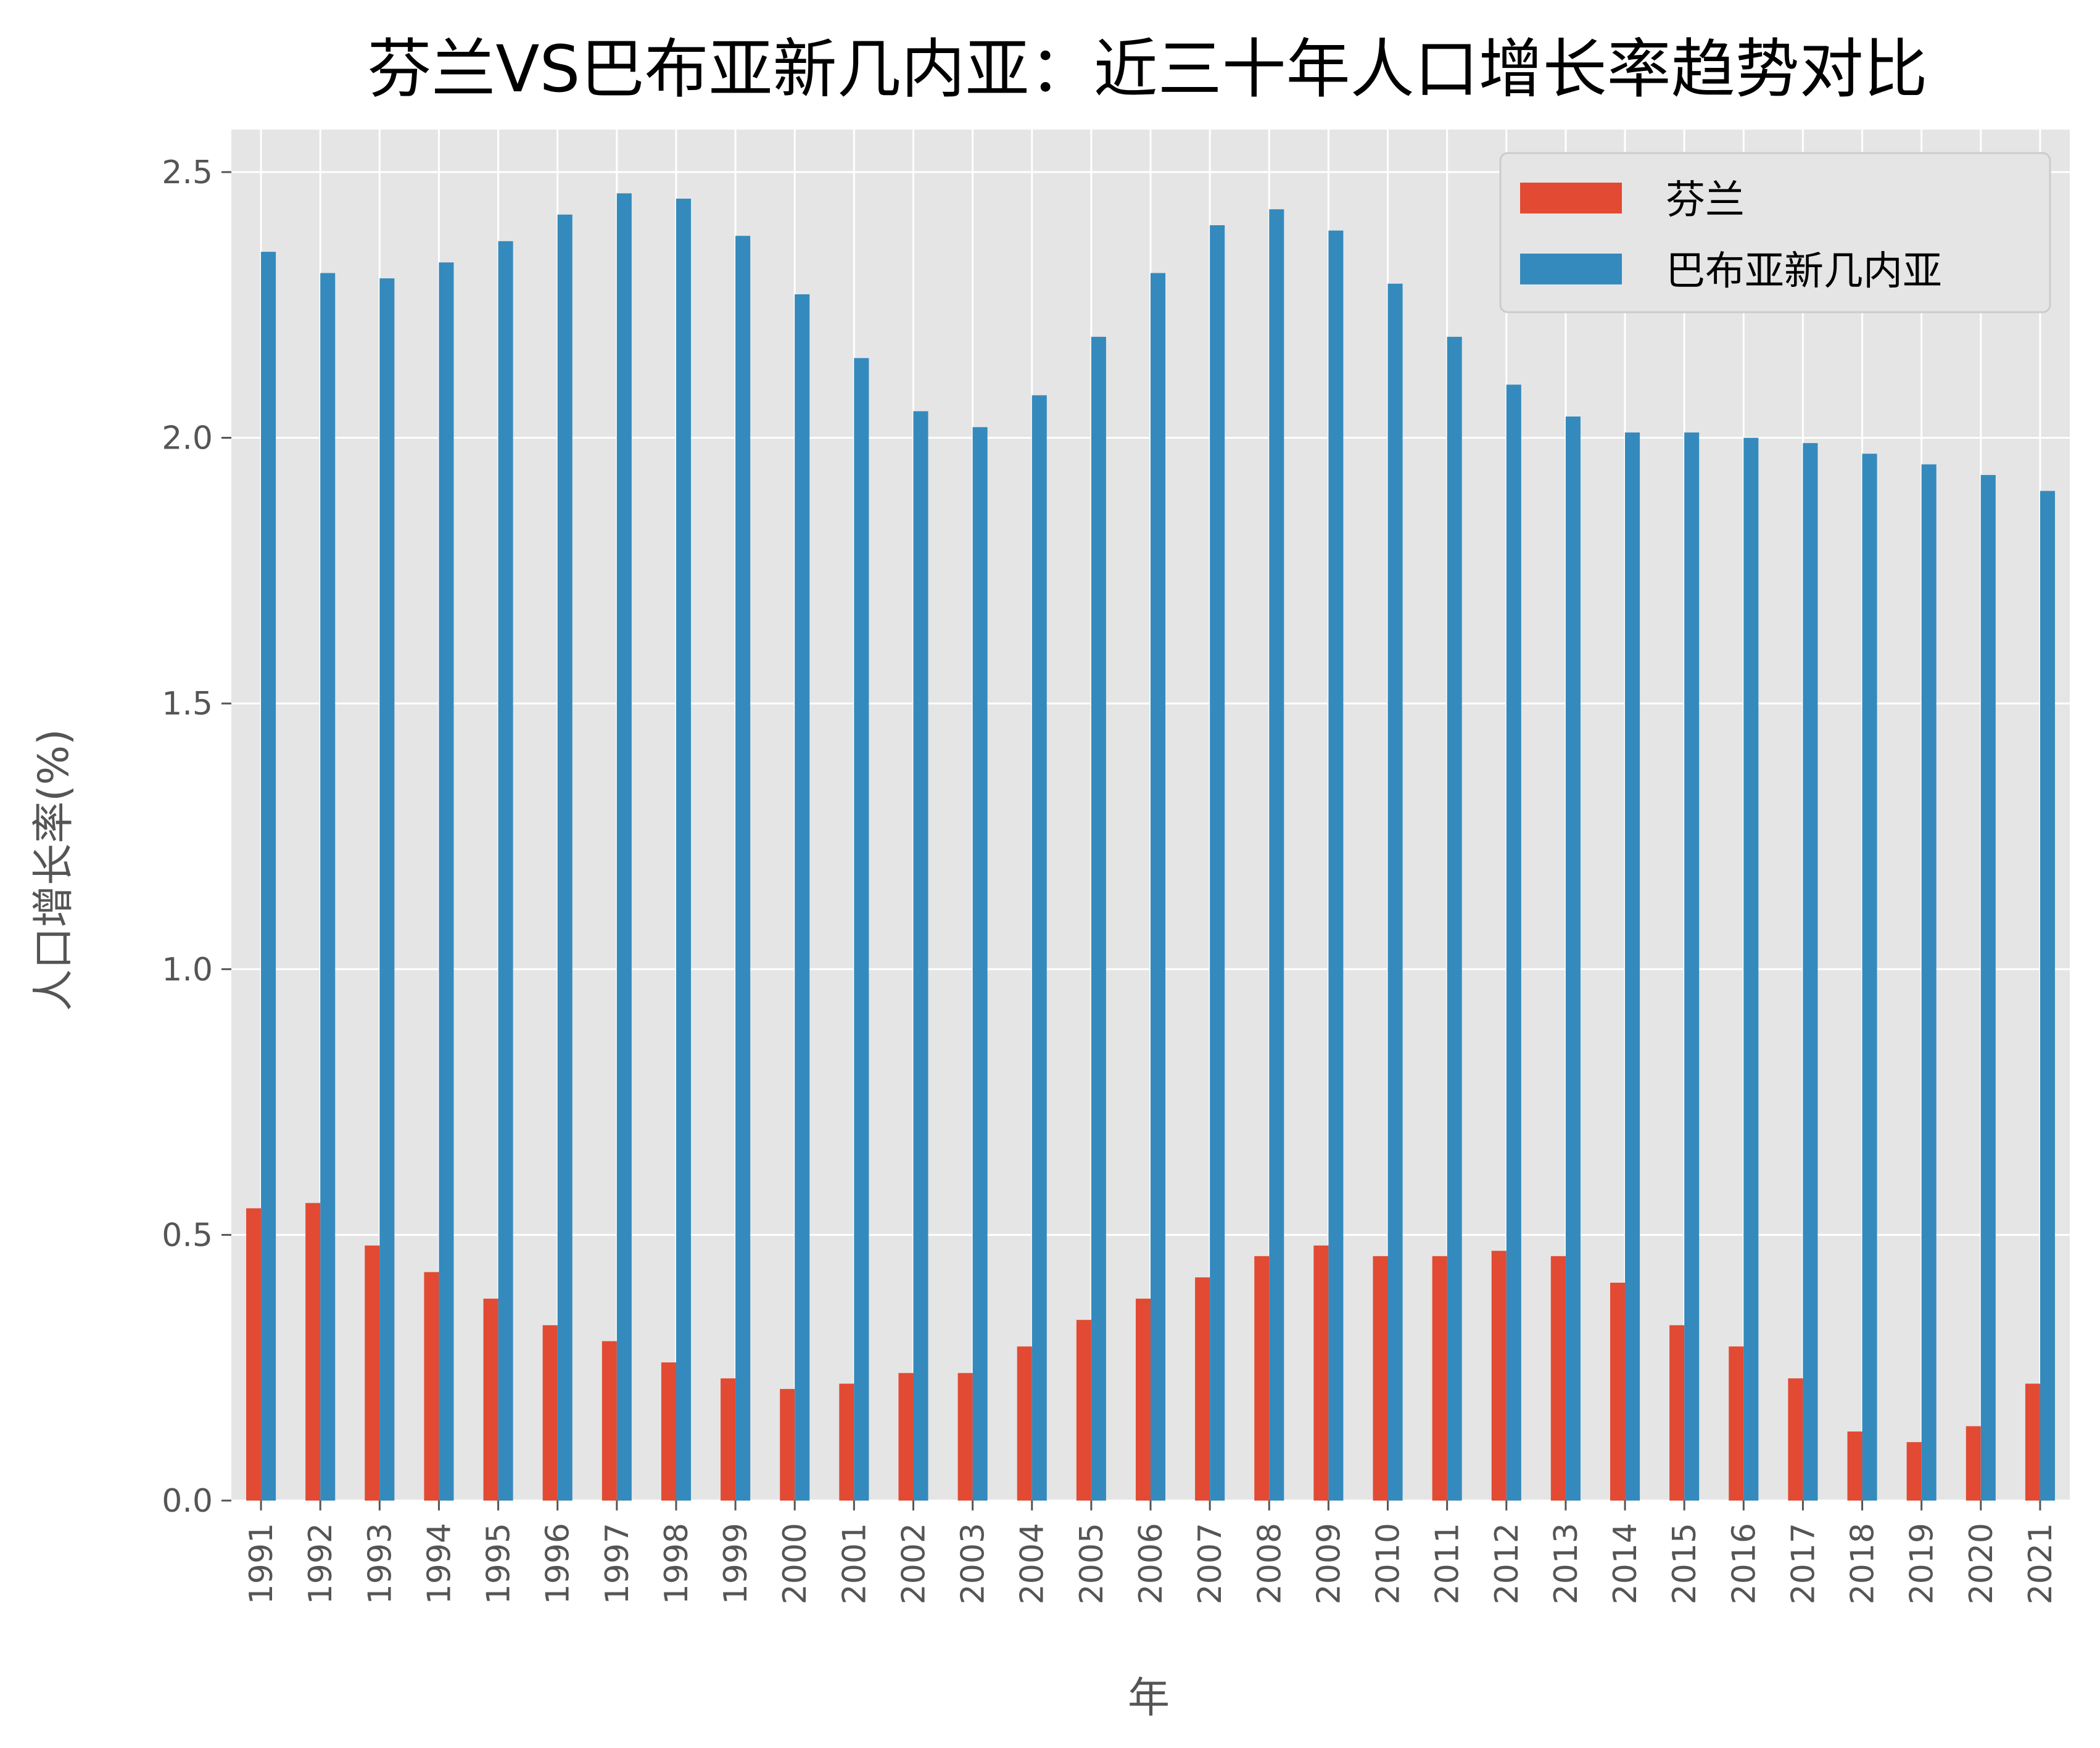 The image size is (2100, 1748). What do you see at coordinates (796, 1563) in the screenshot?
I see `x-tick-label: 2000` at bounding box center [796, 1563].